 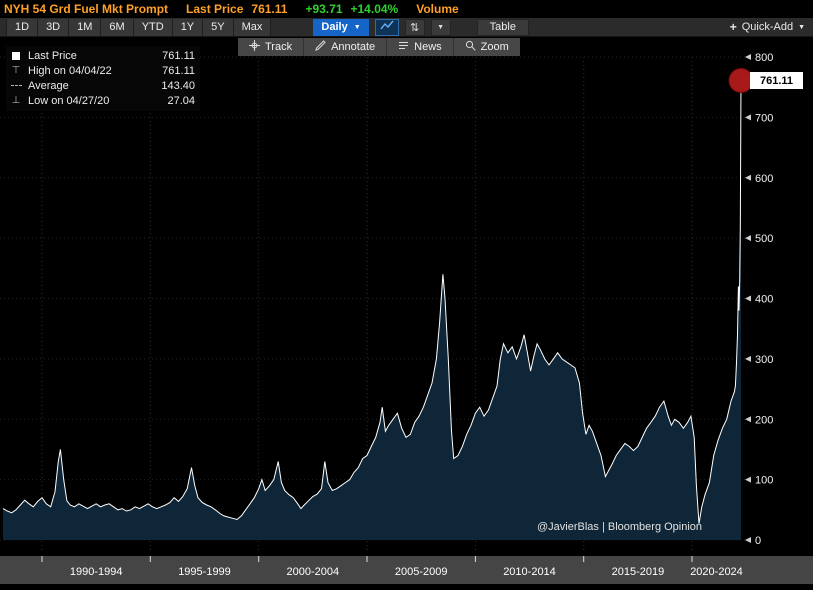 I want to click on last-price-group: Last Price 761.11, so click(x=236, y=9).